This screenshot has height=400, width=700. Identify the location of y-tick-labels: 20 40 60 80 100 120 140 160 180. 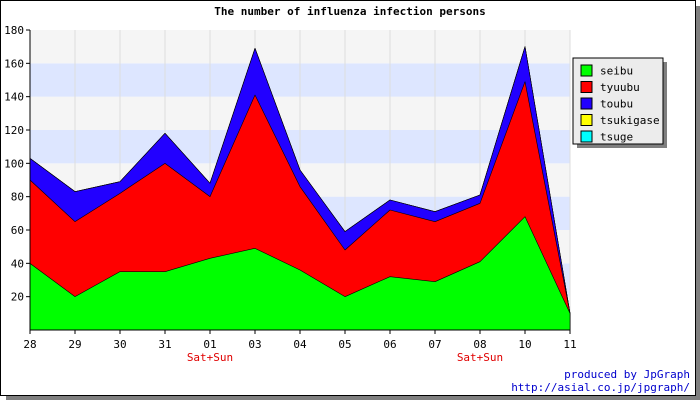
(14, 164).